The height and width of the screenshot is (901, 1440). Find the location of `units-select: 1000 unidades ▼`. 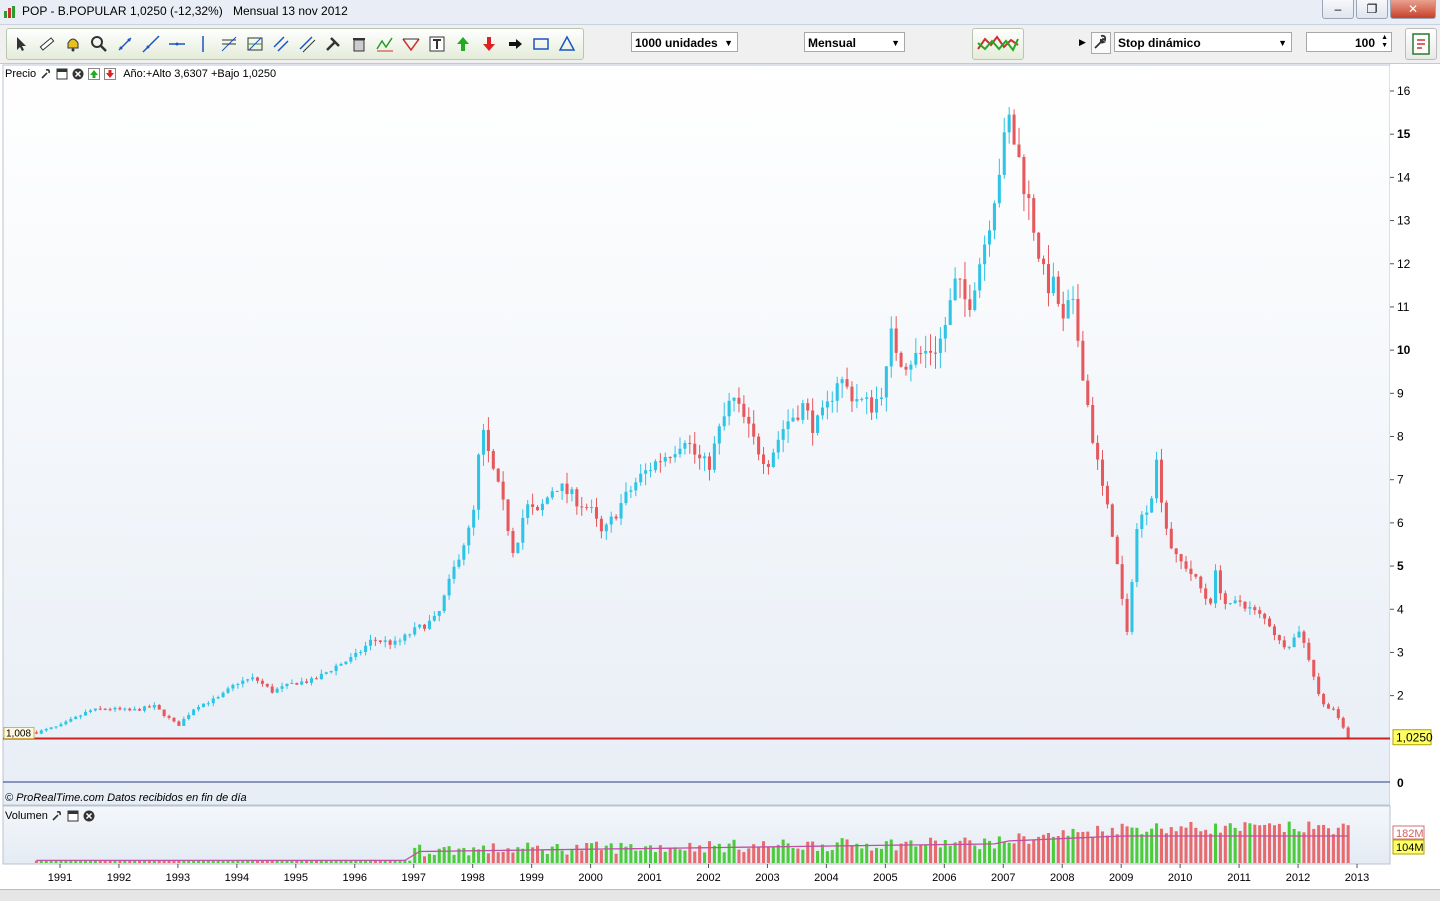

units-select: 1000 unidades ▼ is located at coordinates (684, 42).